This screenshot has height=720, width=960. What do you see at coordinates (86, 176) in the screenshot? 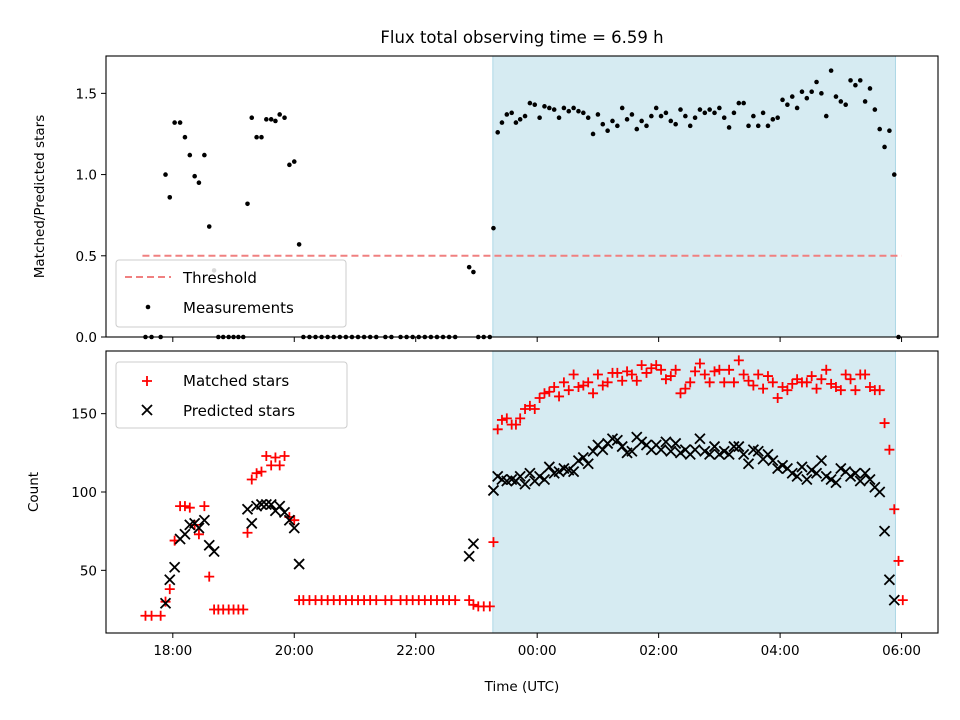
I see `y-tick-label: 1.0` at bounding box center [86, 176].